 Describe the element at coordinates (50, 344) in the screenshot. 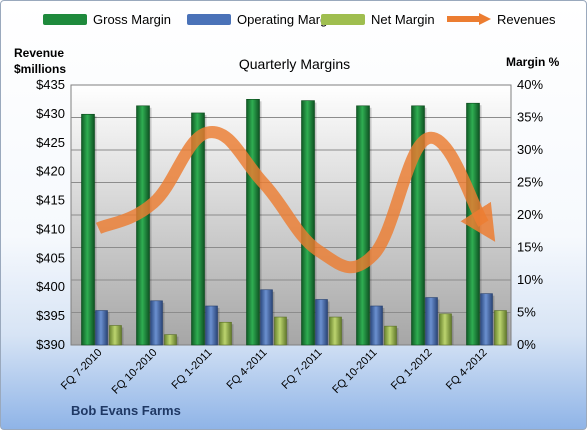

I see `left-tick-label: $390` at that location.